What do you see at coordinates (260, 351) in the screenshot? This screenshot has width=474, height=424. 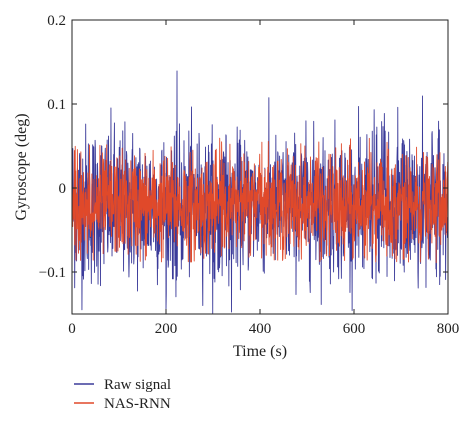 I see `x-axis-label: Time (s)` at bounding box center [260, 351].